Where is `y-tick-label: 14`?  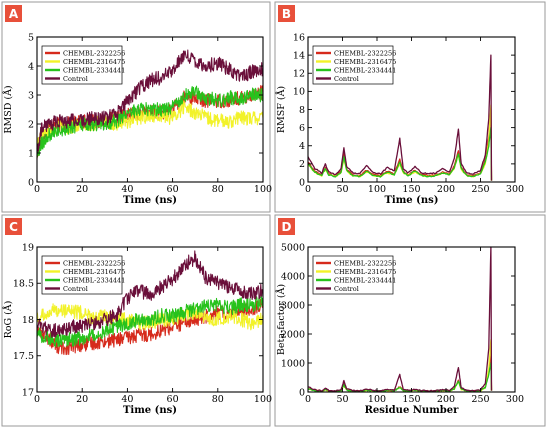
y-tick-label: 14 is located at coordinates (299, 55).